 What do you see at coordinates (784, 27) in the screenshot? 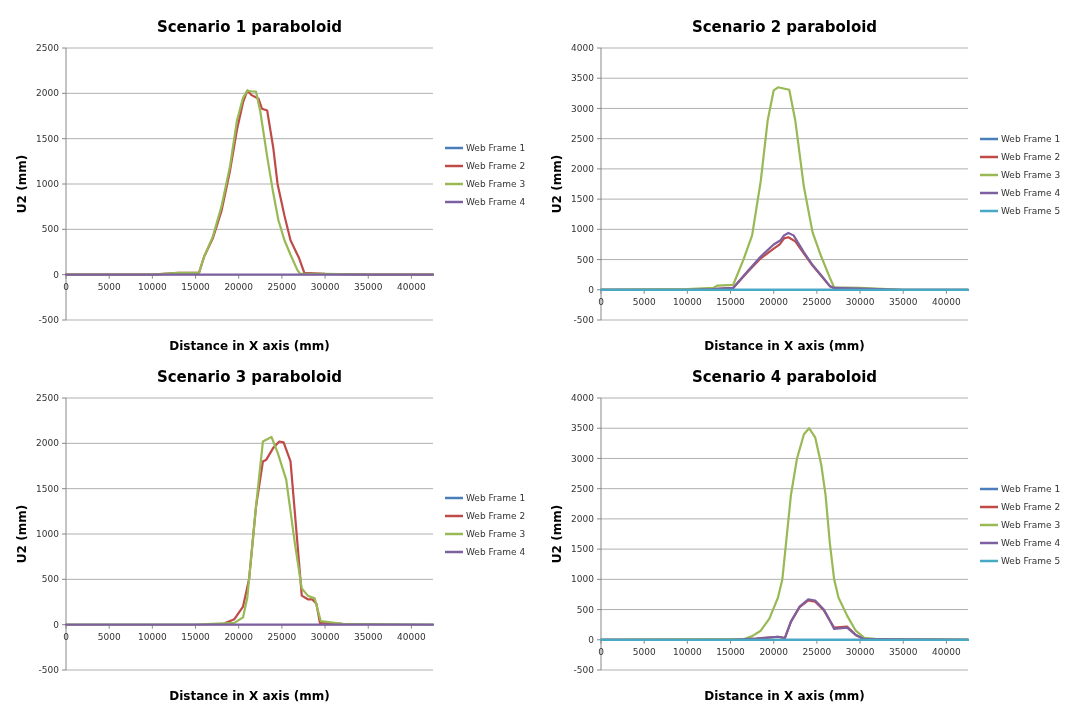
I see `chart-title: Scenario 2 paraboloid` at bounding box center [784, 27].